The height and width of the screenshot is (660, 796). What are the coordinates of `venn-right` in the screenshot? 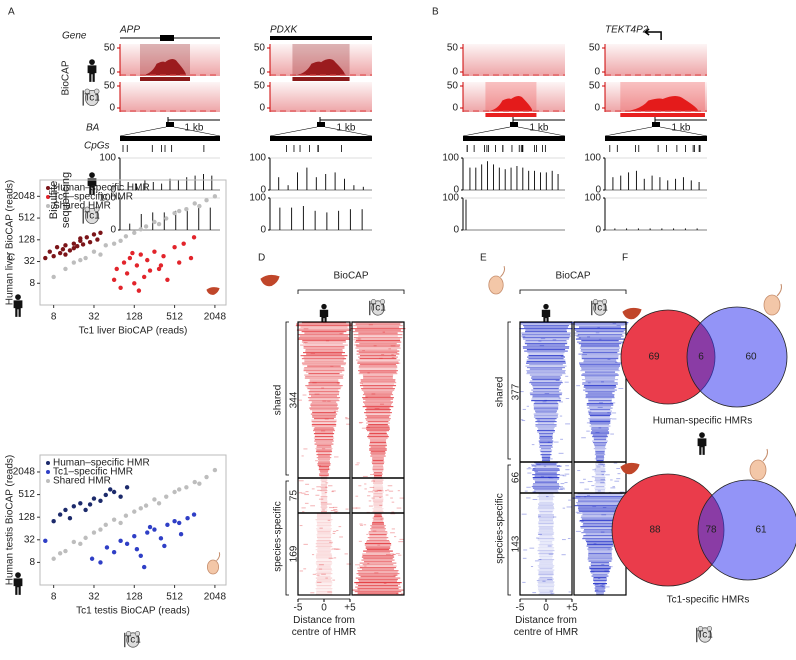 It's located at (737, 357).